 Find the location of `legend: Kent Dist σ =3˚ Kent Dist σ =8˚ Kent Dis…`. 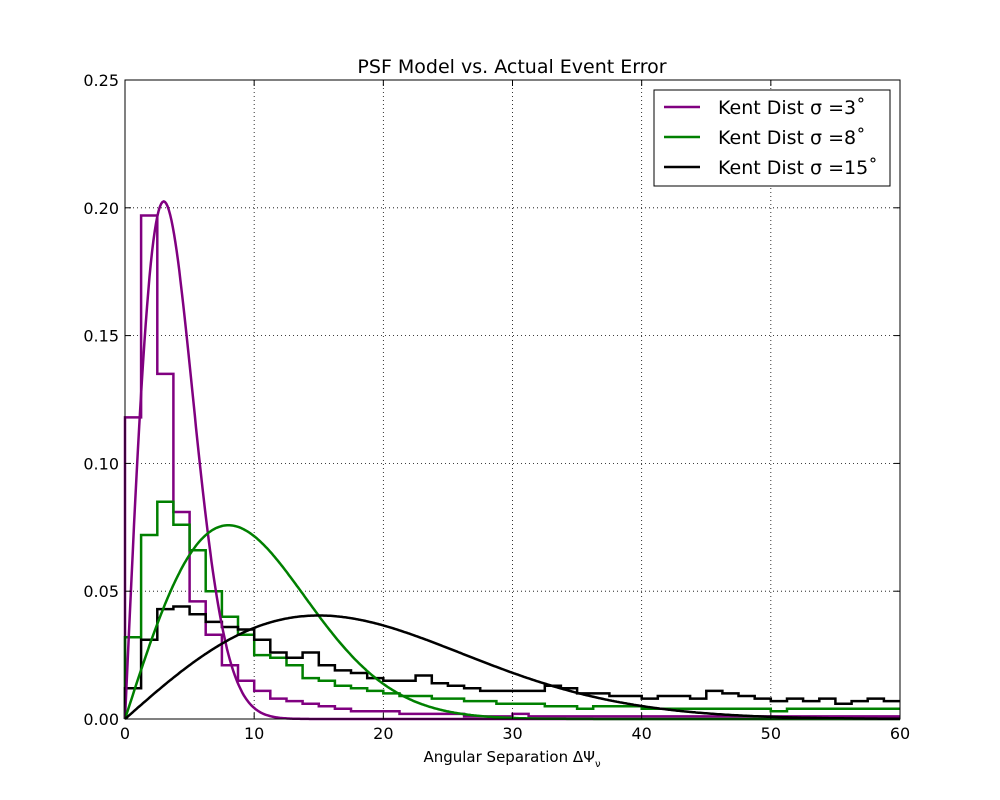

legend: Kent Dist σ =3˚ Kent Dist σ =8˚ Kent Dis… is located at coordinates (772, 138).